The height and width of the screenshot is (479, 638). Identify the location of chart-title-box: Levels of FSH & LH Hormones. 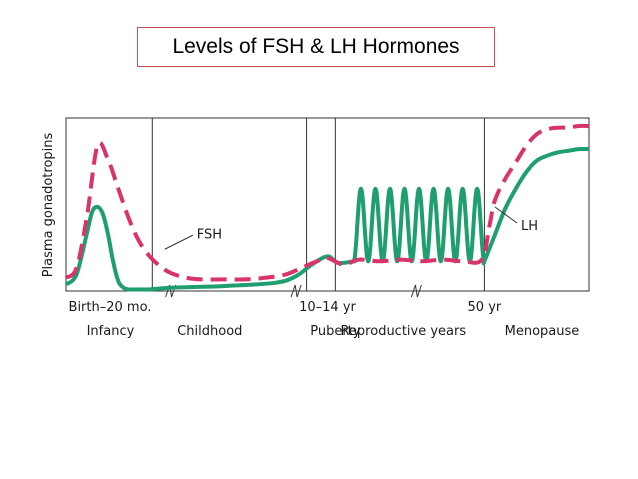
(316, 47).